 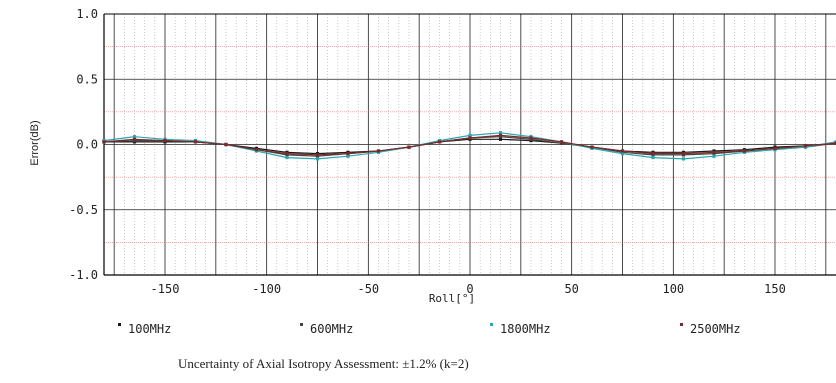 What do you see at coordinates (775, 289) in the screenshot?
I see `x-tick-label: 150` at bounding box center [775, 289].